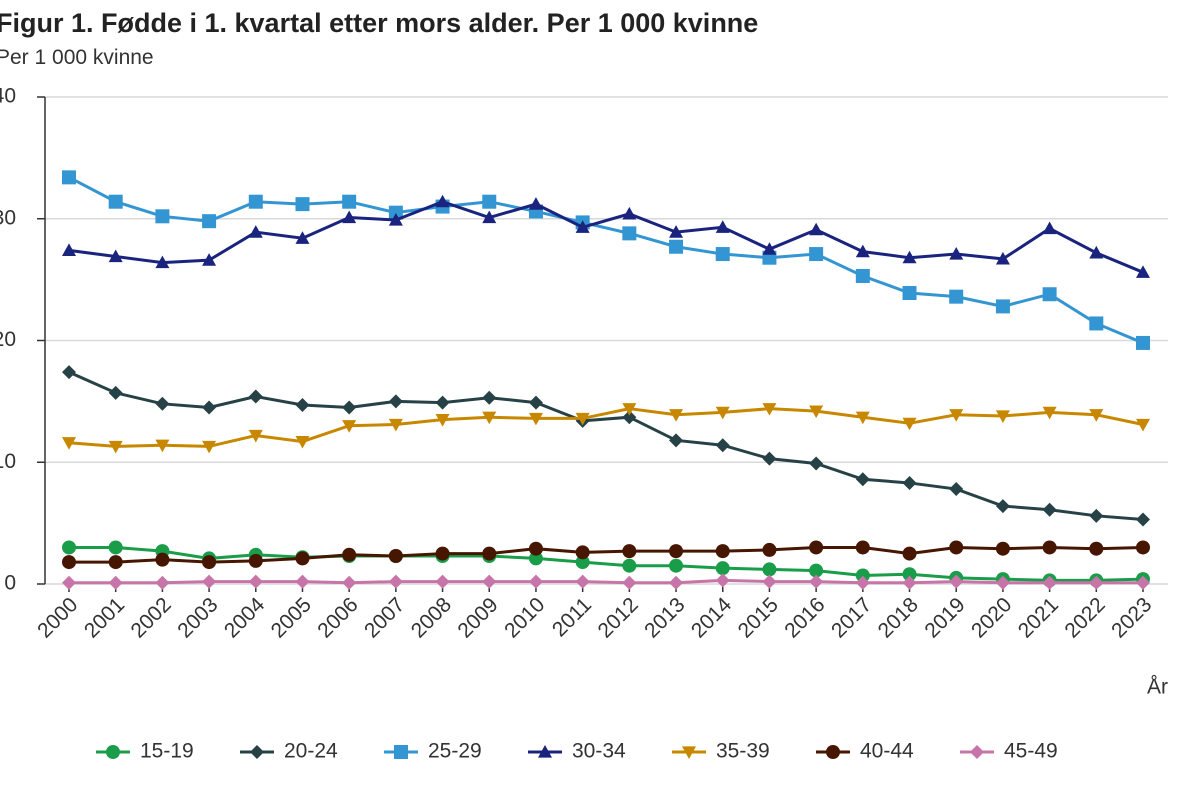  What do you see at coordinates (758, 617) in the screenshot?
I see `x-tick-label: 2015` at bounding box center [758, 617].